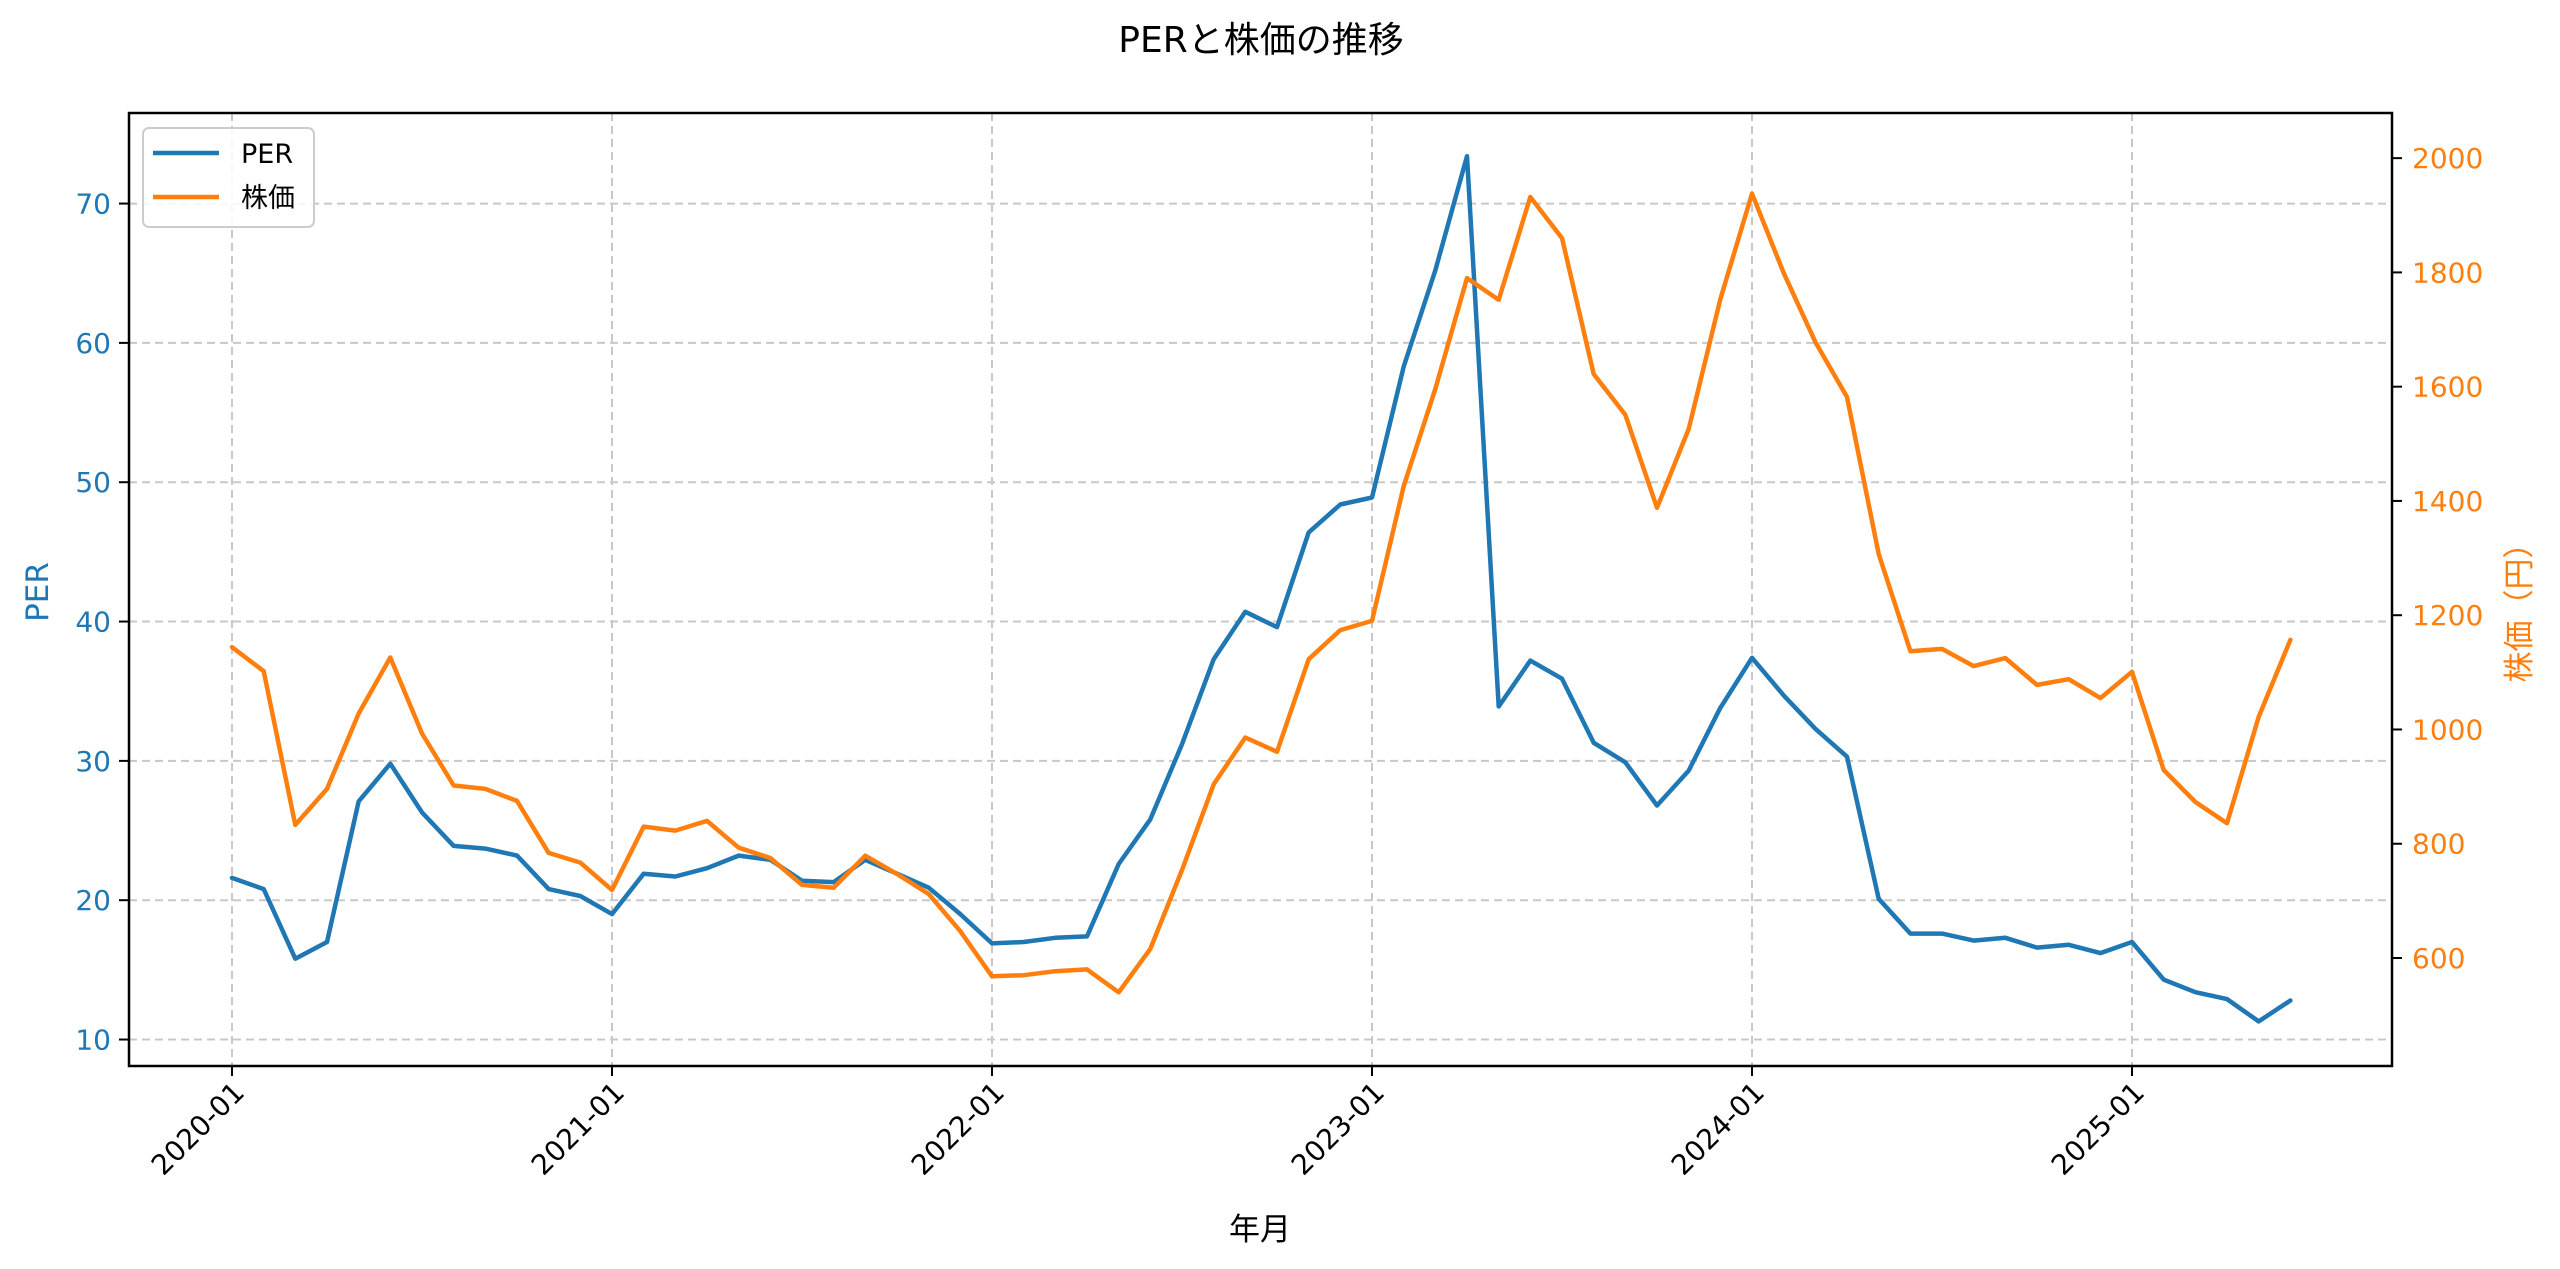 This screenshot has width=2560, height=1269. I want to click on legend: PER 株価, so click(228, 177).